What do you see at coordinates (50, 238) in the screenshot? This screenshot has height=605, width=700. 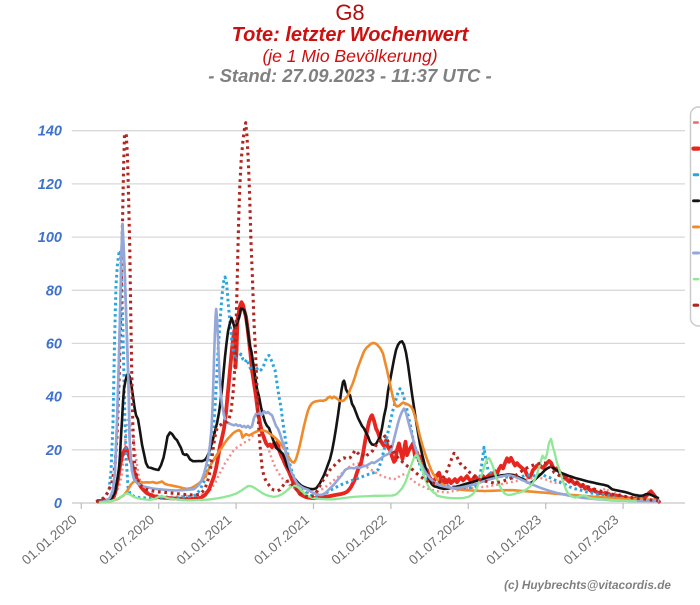 I see `svg-text: 100` at bounding box center [50, 238].